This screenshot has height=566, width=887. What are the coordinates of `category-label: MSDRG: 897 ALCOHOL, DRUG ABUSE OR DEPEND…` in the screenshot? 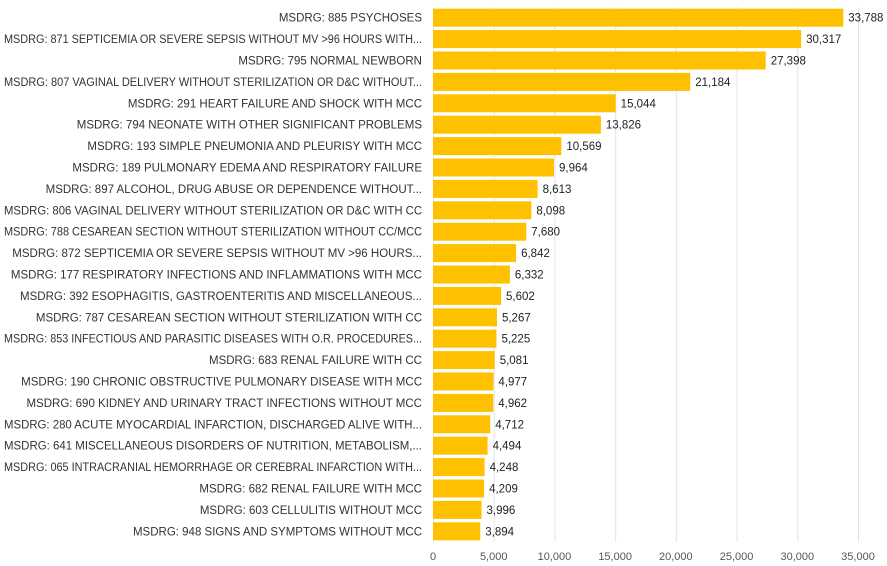 It's located at (234, 190).